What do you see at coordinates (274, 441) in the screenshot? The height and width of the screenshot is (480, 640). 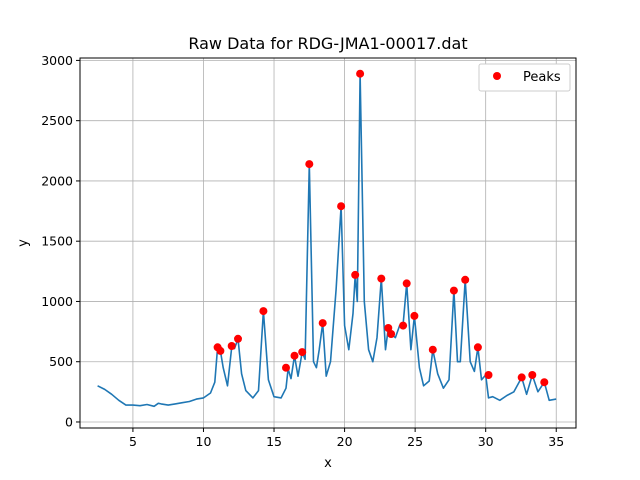 I see `x-tick-label: 15` at bounding box center [274, 441].